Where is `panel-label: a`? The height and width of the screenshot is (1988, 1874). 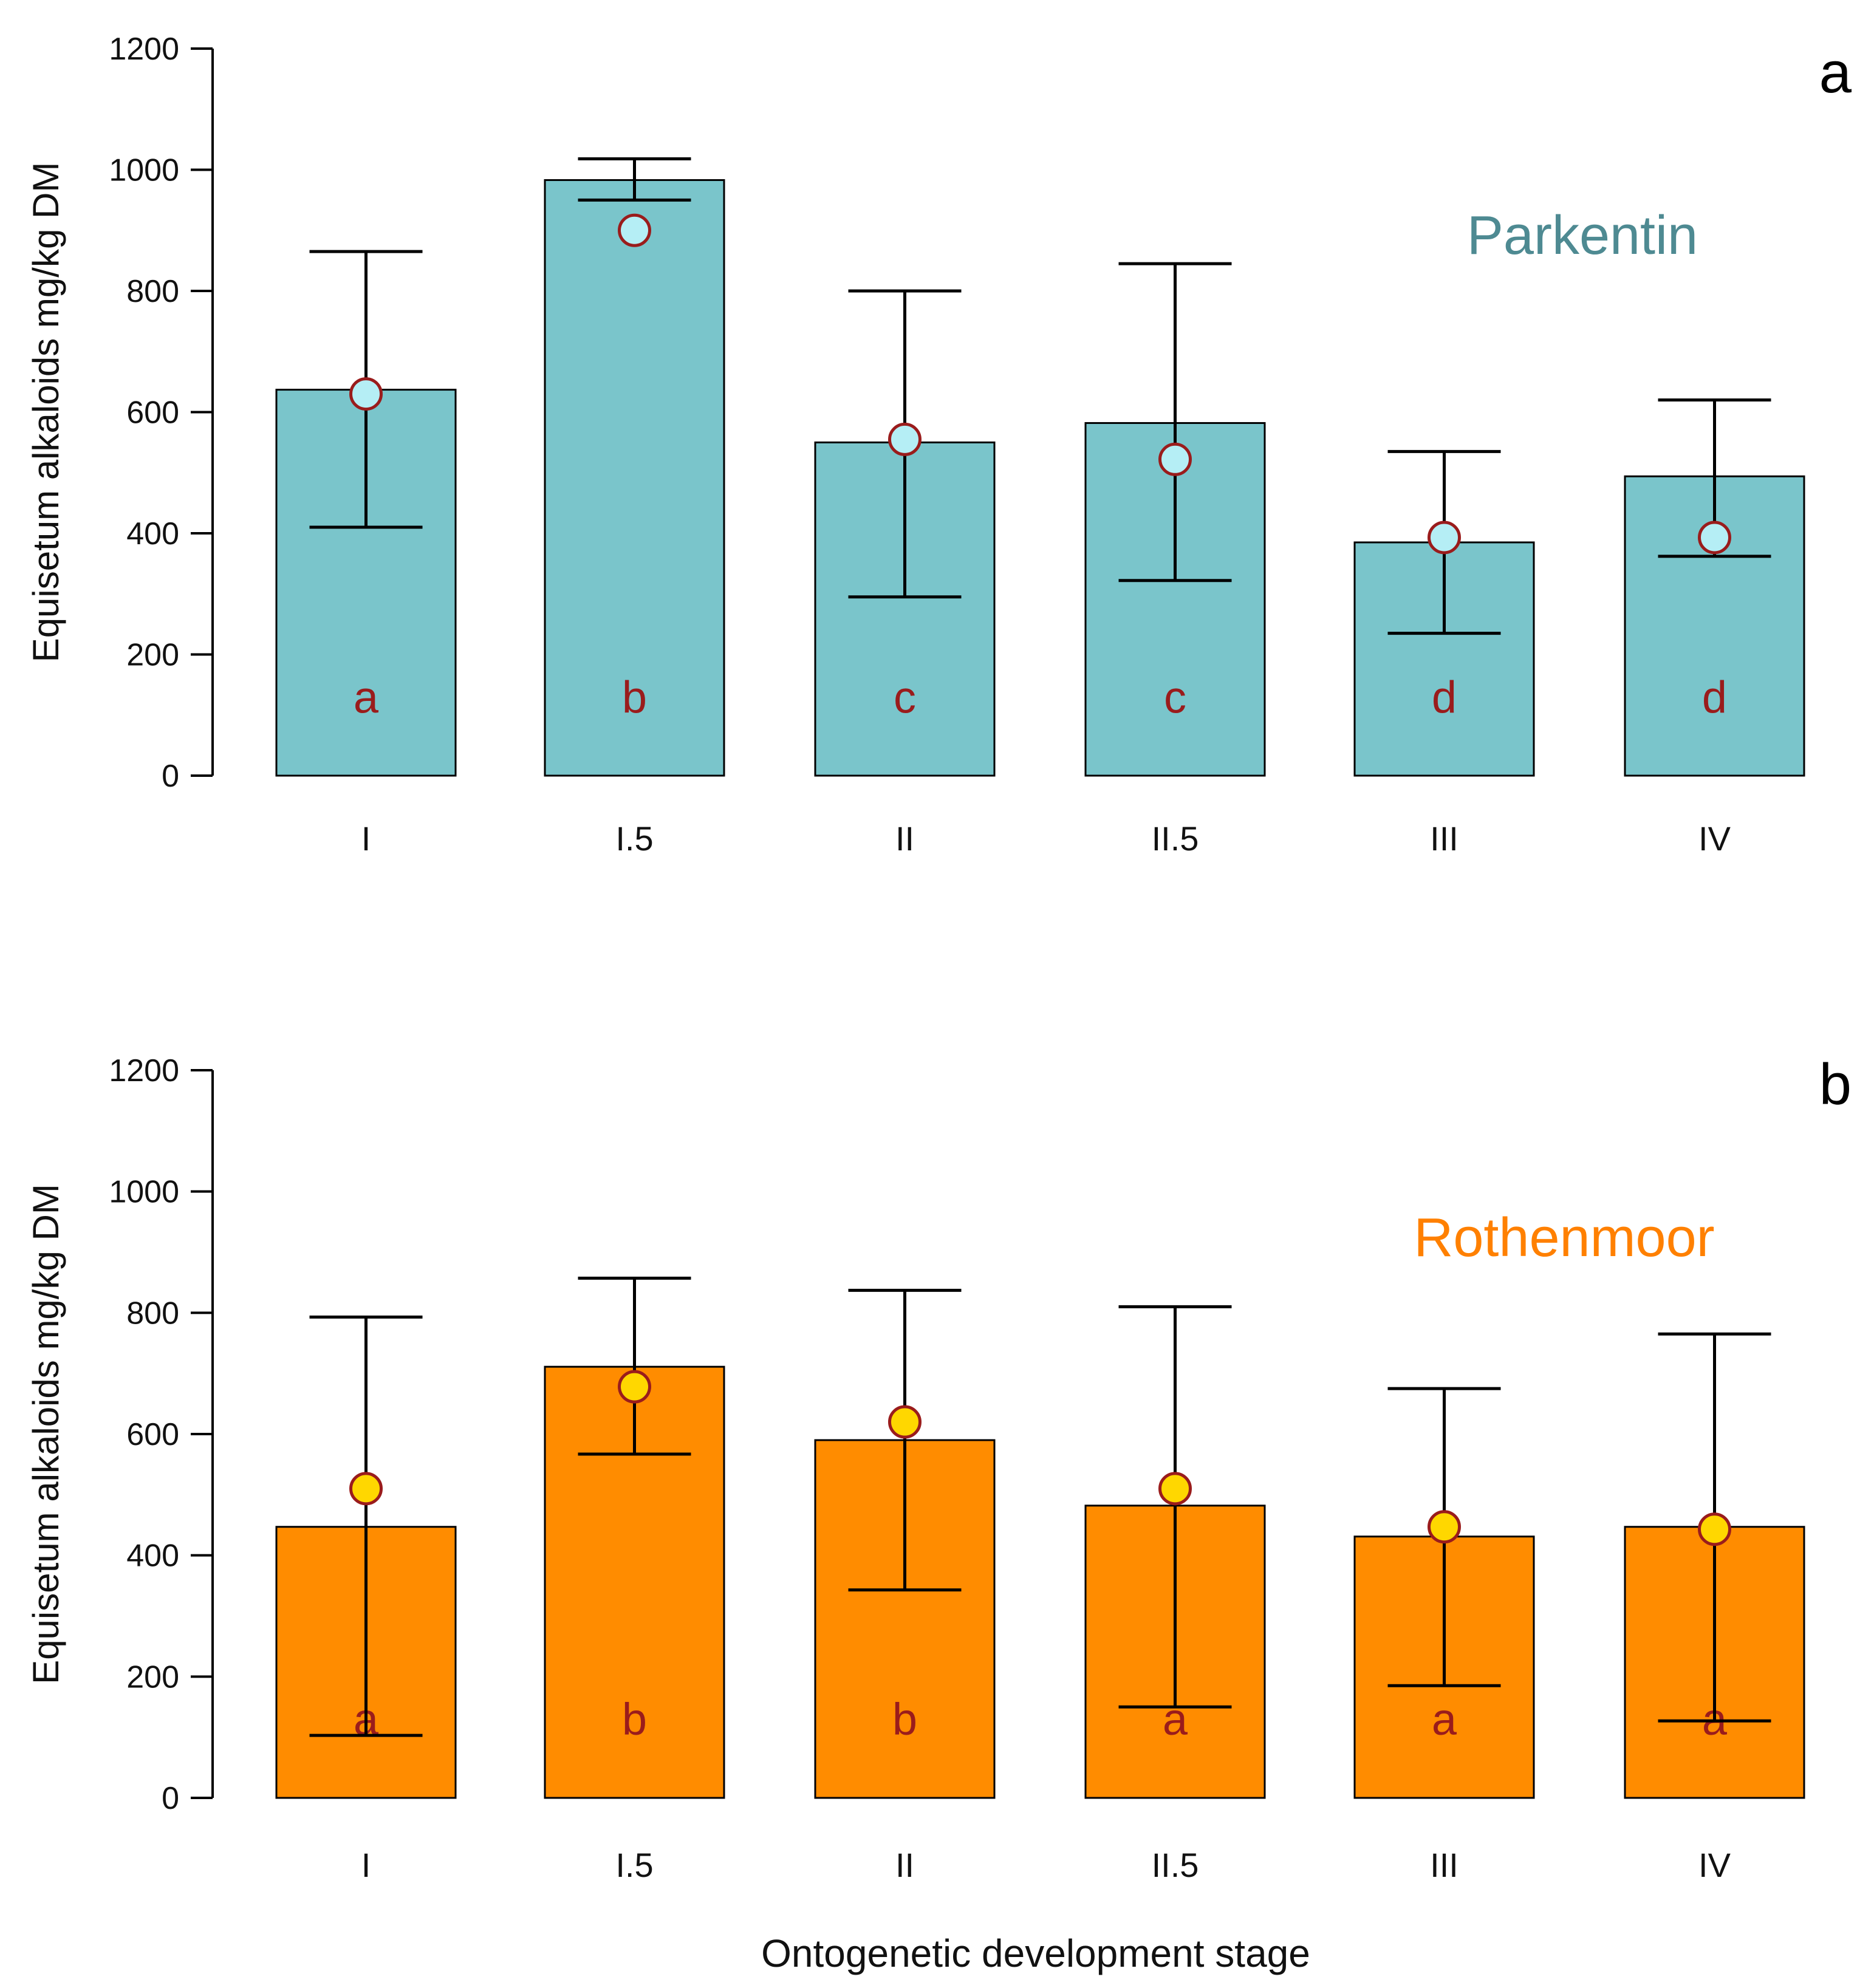 panel-label: a is located at coordinates (1836, 72).